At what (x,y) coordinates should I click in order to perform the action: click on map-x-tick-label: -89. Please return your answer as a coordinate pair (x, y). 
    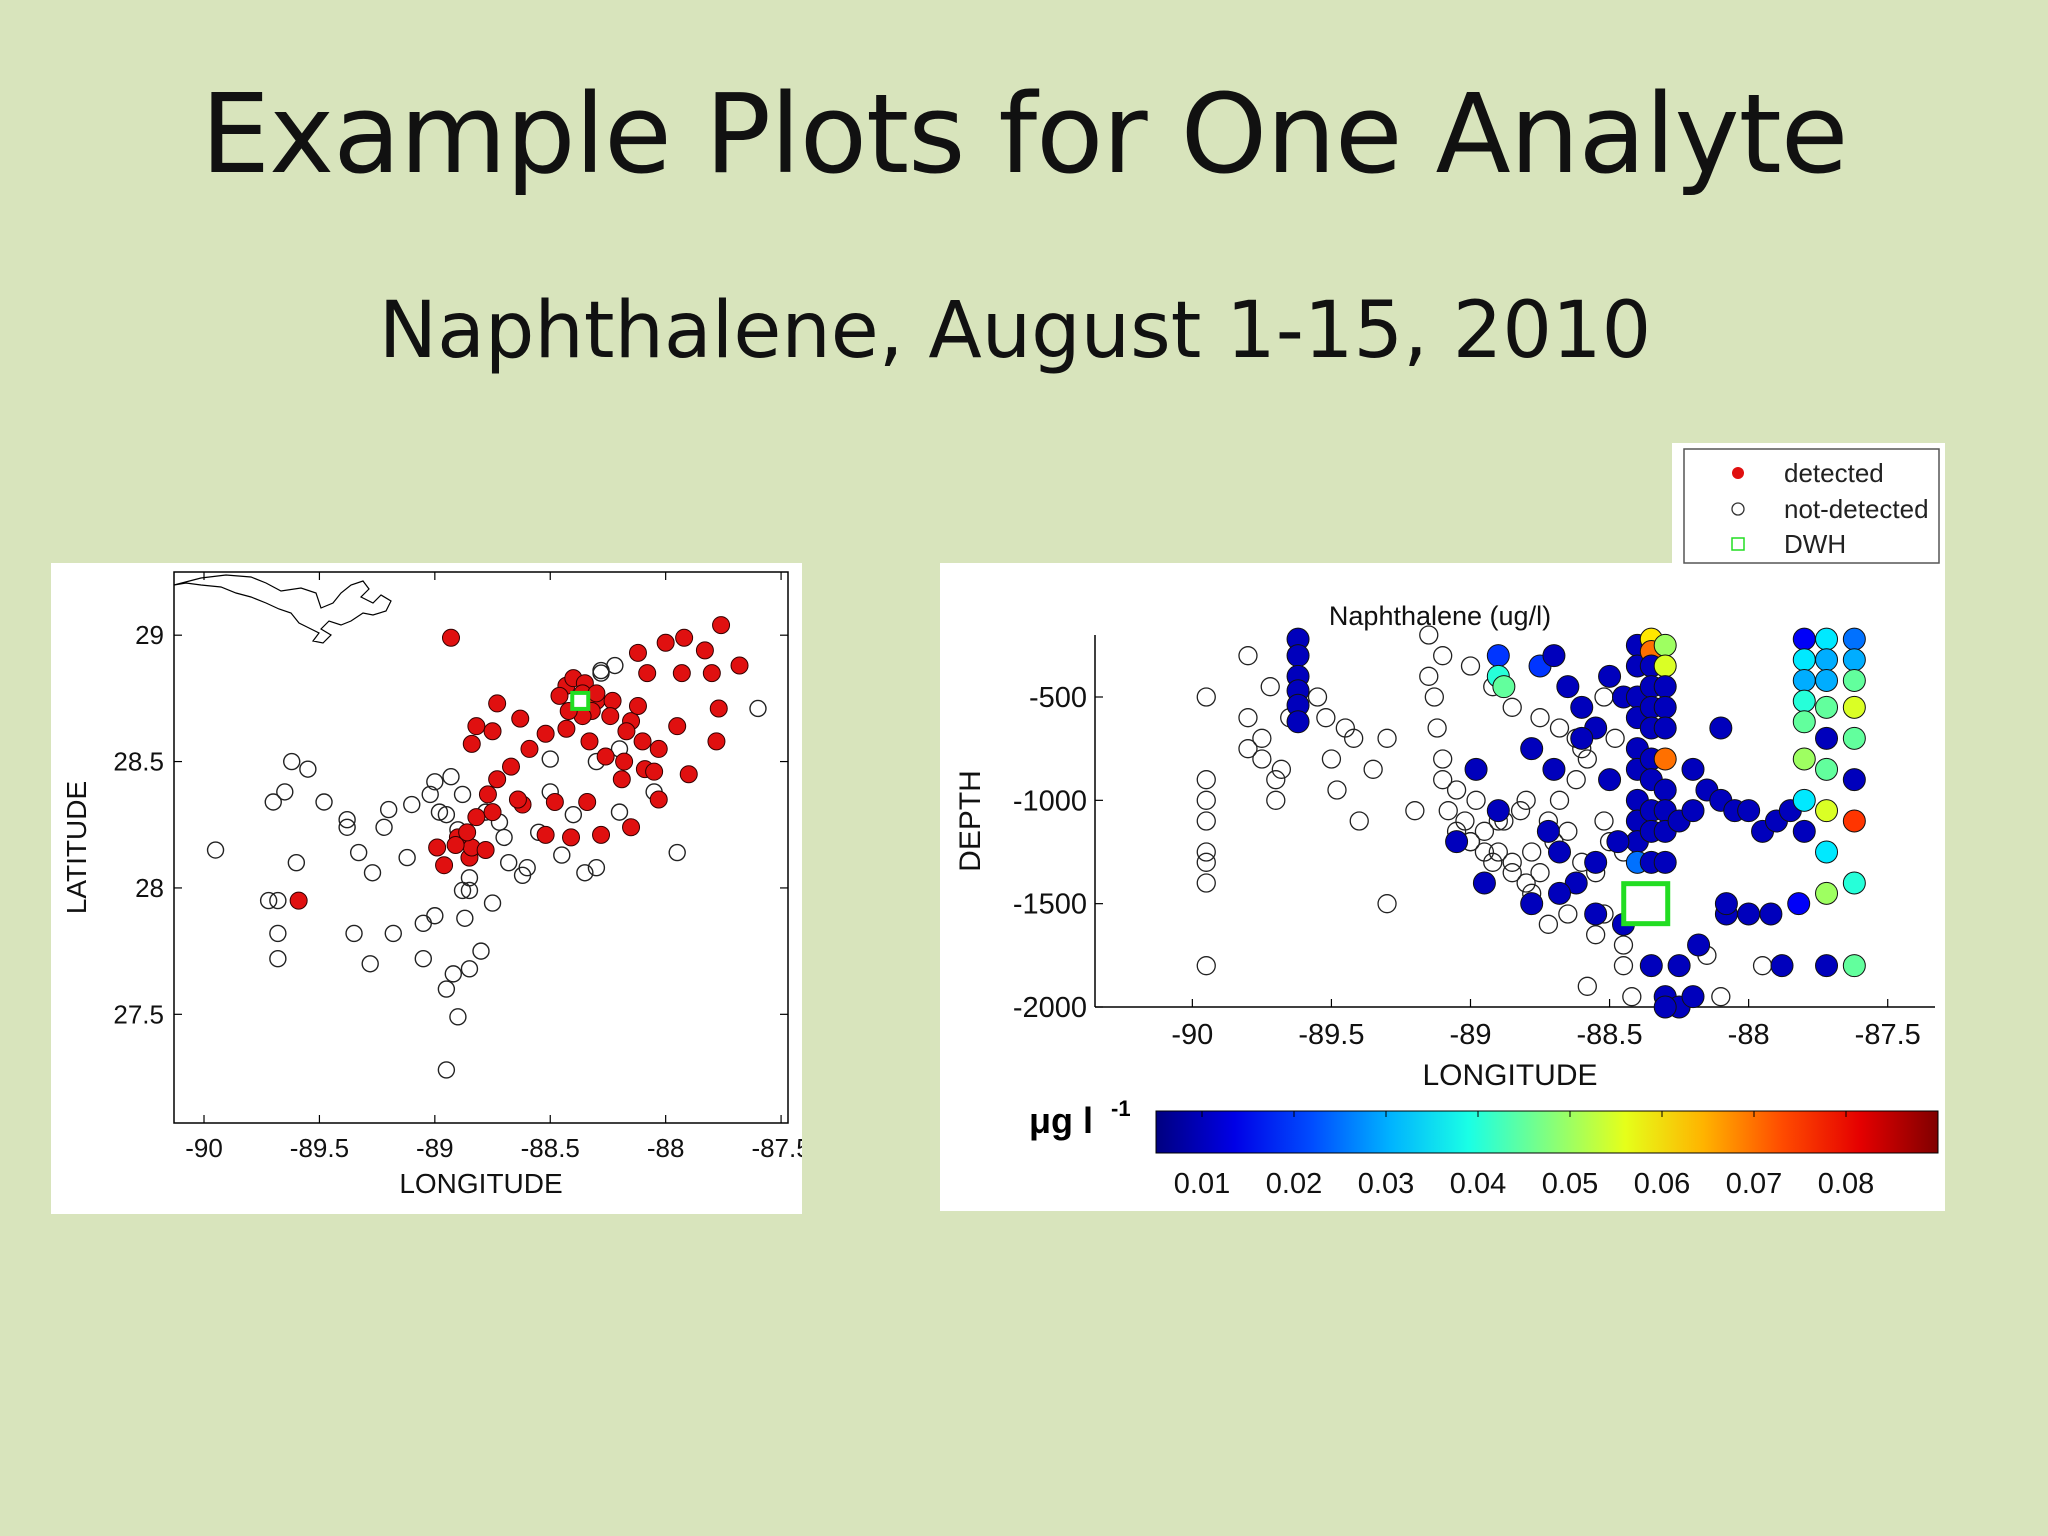
    Looking at the image, I should click on (435, 1148).